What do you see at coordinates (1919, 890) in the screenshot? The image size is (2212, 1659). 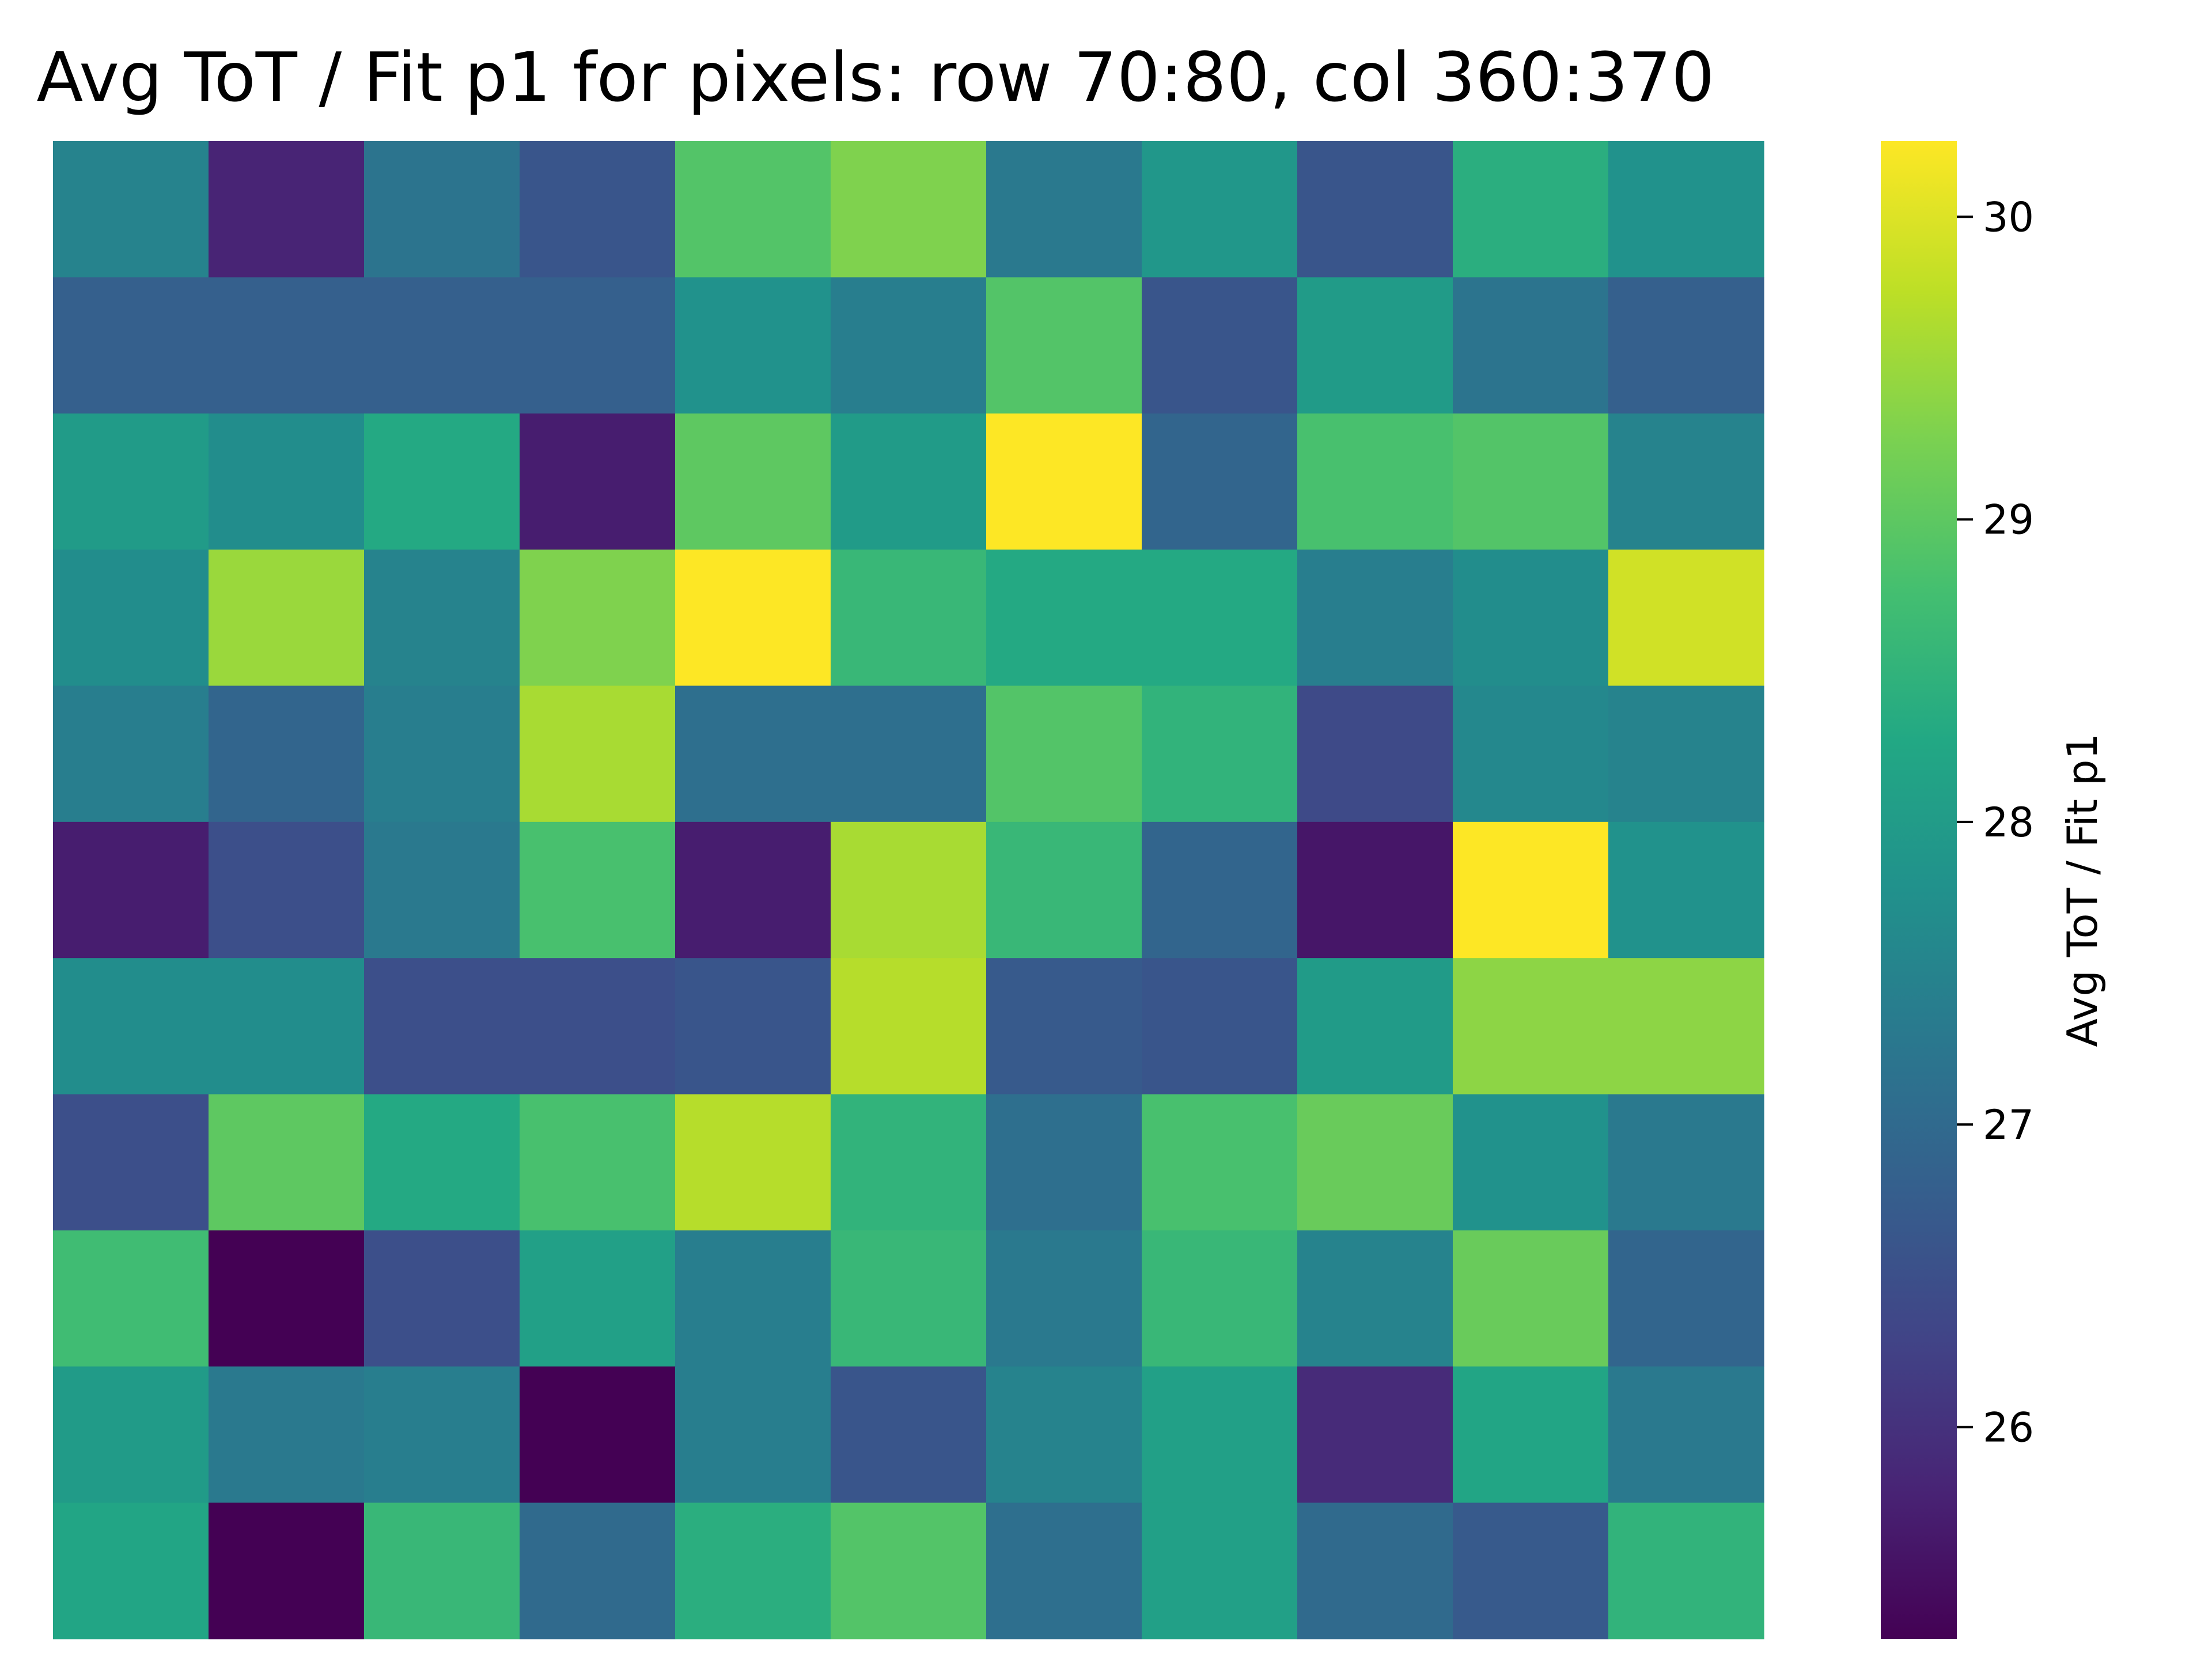 I see `colorbar` at bounding box center [1919, 890].